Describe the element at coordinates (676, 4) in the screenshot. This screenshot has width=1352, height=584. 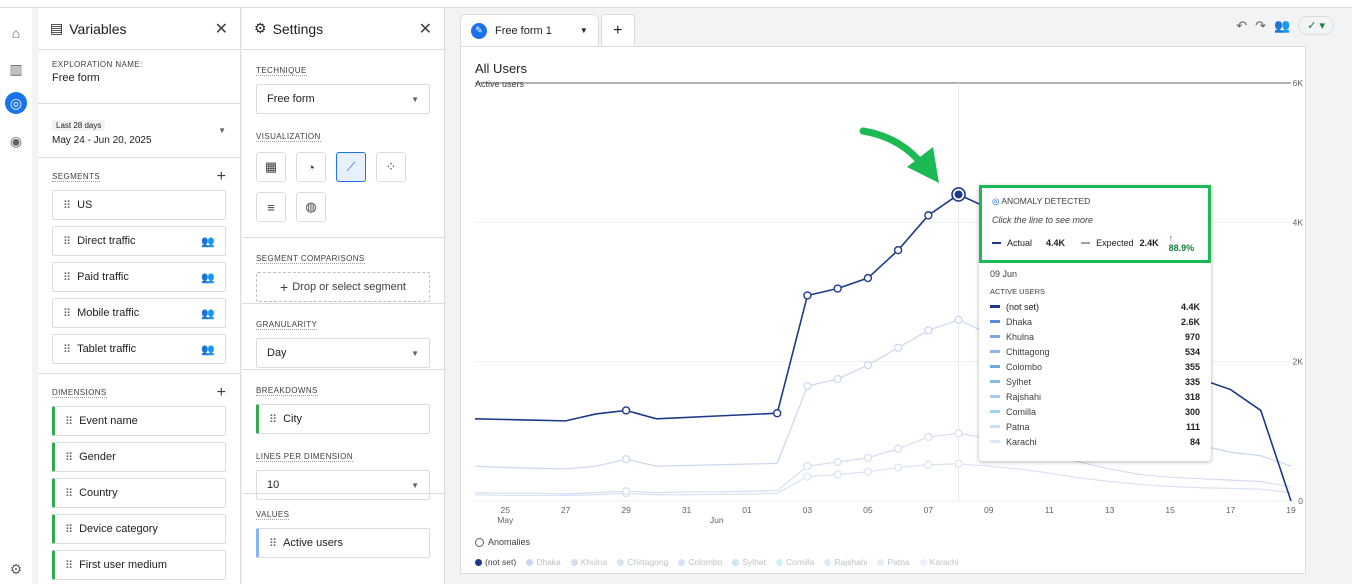
I see `top-bar` at that location.